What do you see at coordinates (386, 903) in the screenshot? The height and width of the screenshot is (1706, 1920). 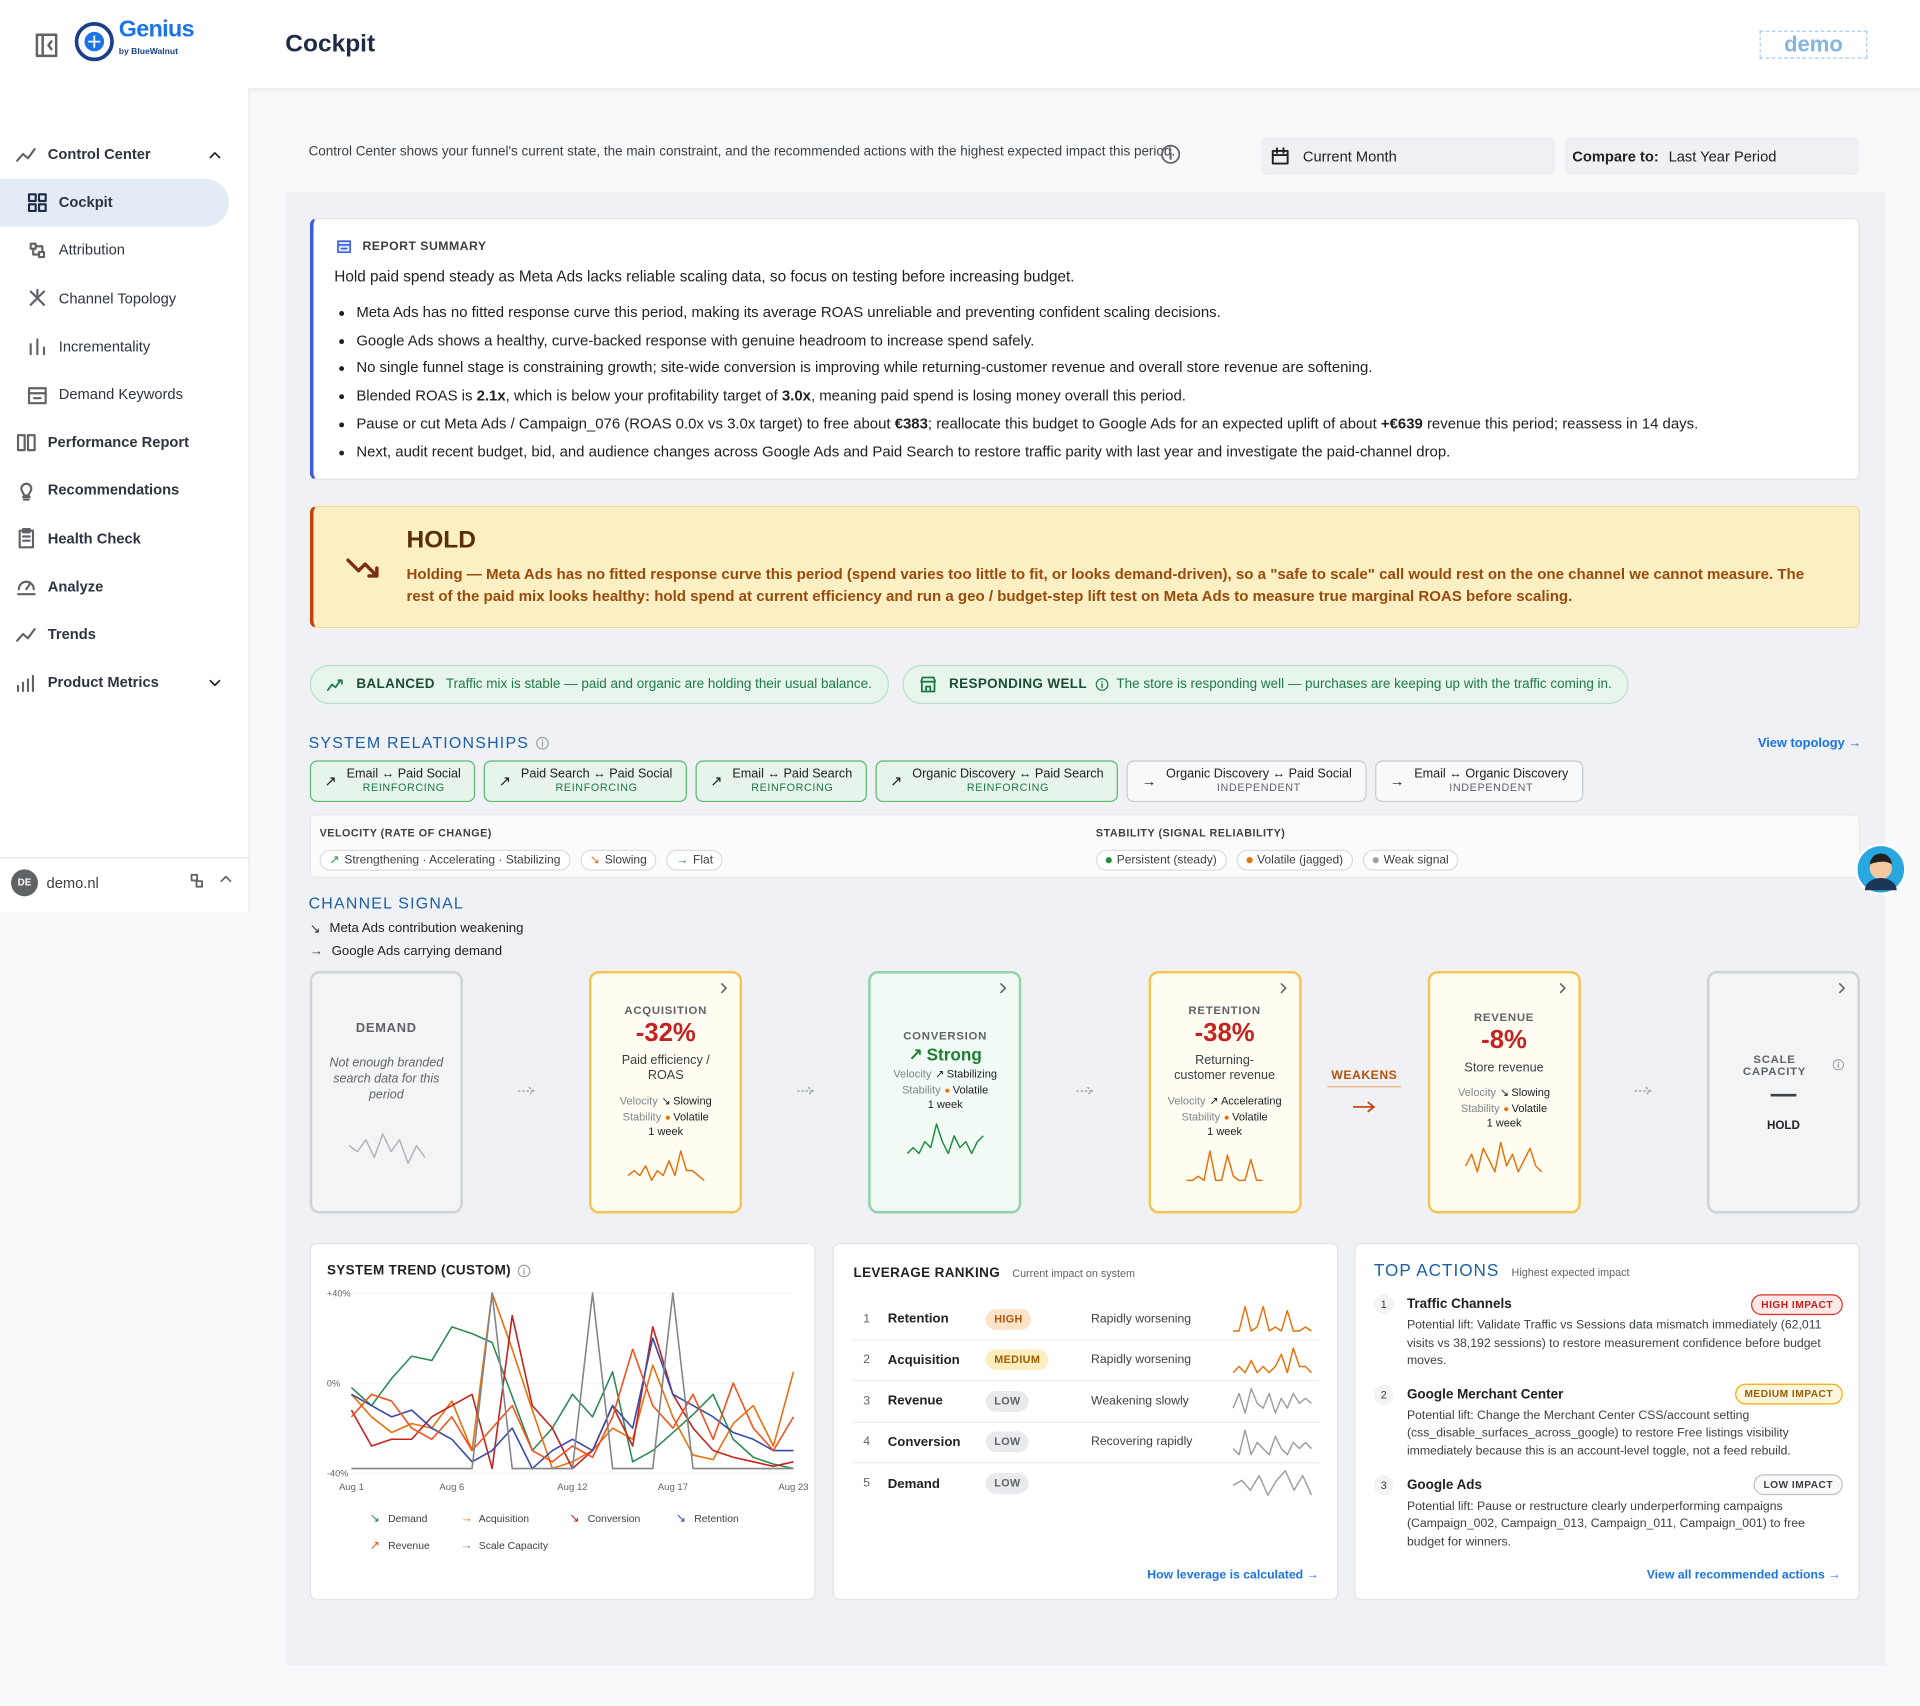 I see `section-title: CHANNEL SIGNAL` at bounding box center [386, 903].